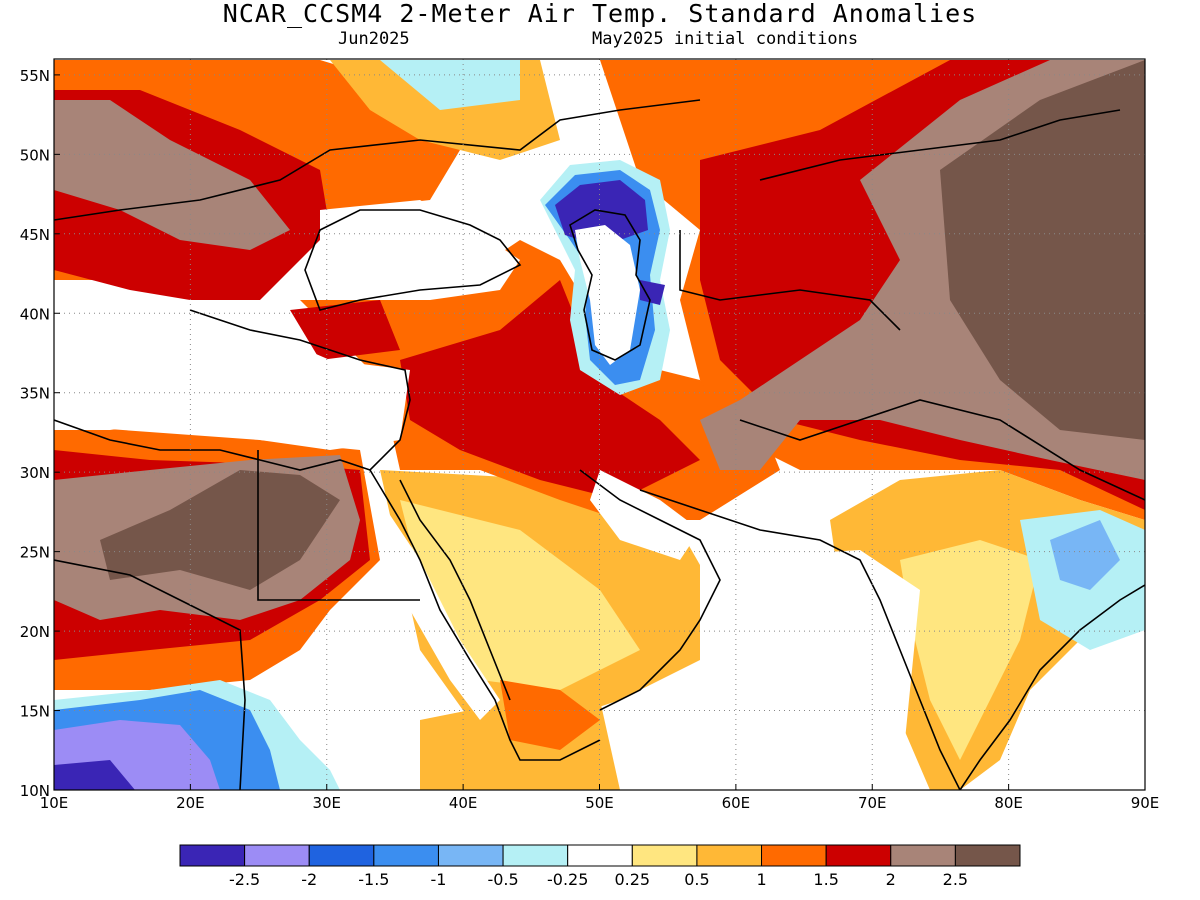 This screenshot has width=1200, height=900. What do you see at coordinates (35, 314) in the screenshot?
I see `lat-tick-label: 40N` at bounding box center [35, 314].